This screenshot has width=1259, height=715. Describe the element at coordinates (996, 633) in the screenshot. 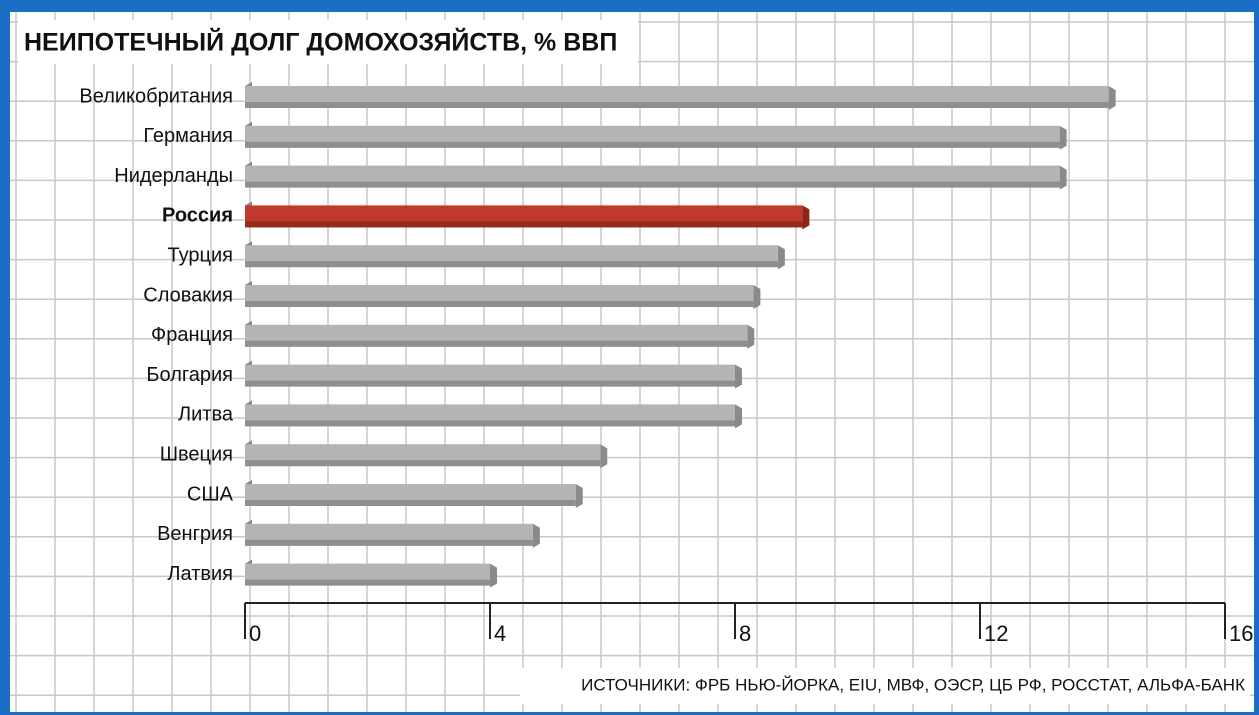

I see `x-tick-label: 12` at that location.